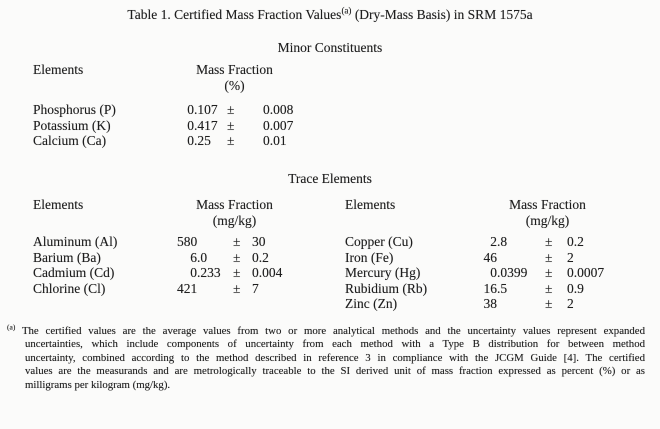  What do you see at coordinates (157, 258) in the screenshot?
I see `table-row: Barium (Ba) 6.0 ± 0.2` at bounding box center [157, 258].